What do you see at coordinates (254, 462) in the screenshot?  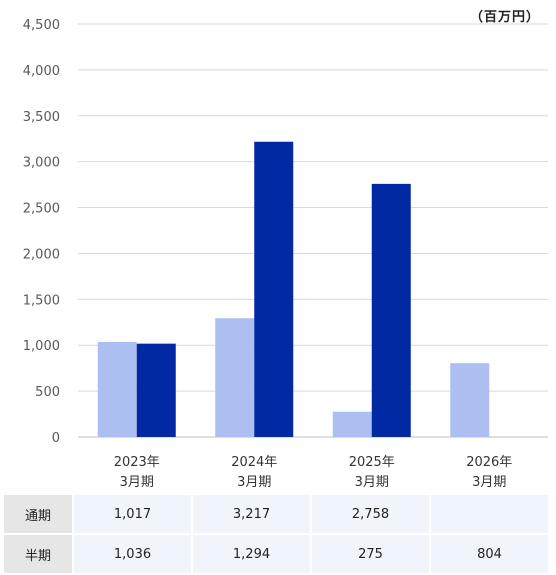 I see `x-tick-label: 2024年` at bounding box center [254, 462].